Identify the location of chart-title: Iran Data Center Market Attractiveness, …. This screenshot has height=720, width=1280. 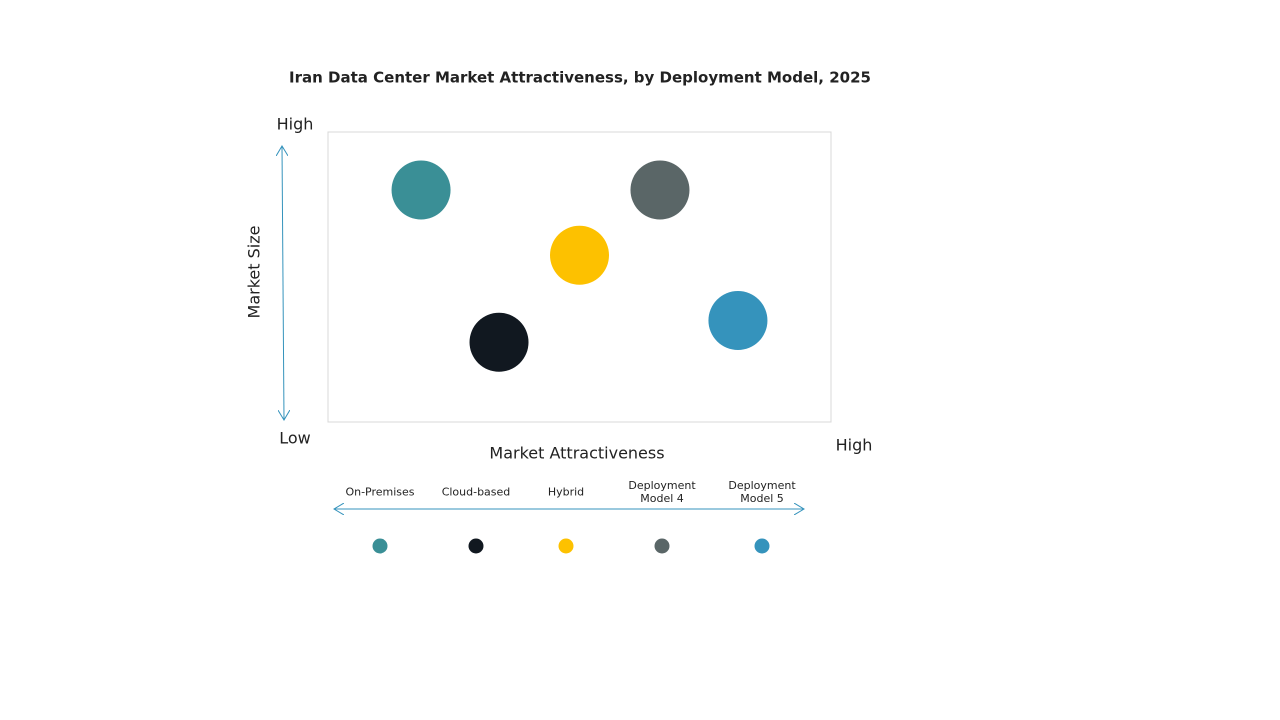
(580, 78).